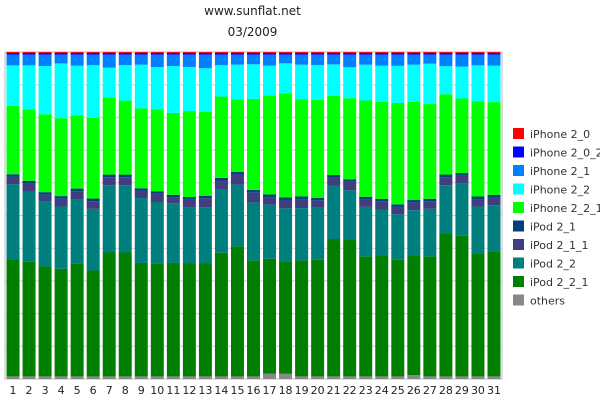 Image resolution: width=600 pixels, height=400 pixels. What do you see at coordinates (254, 390) in the screenshot?
I see `x-tick-label: 16` at bounding box center [254, 390].